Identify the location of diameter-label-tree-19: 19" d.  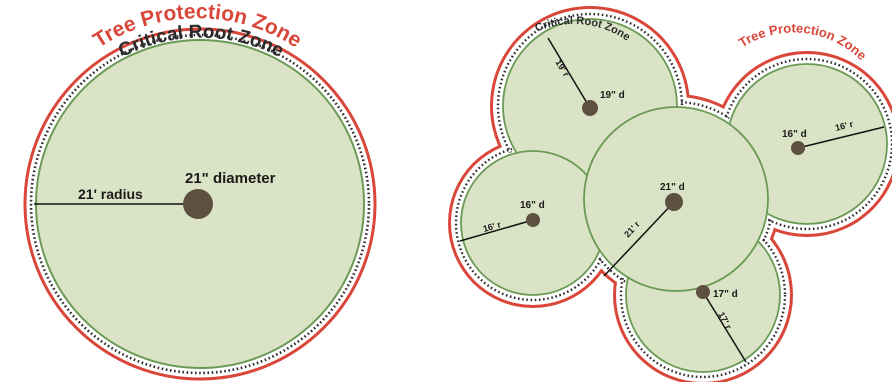
(612, 95).